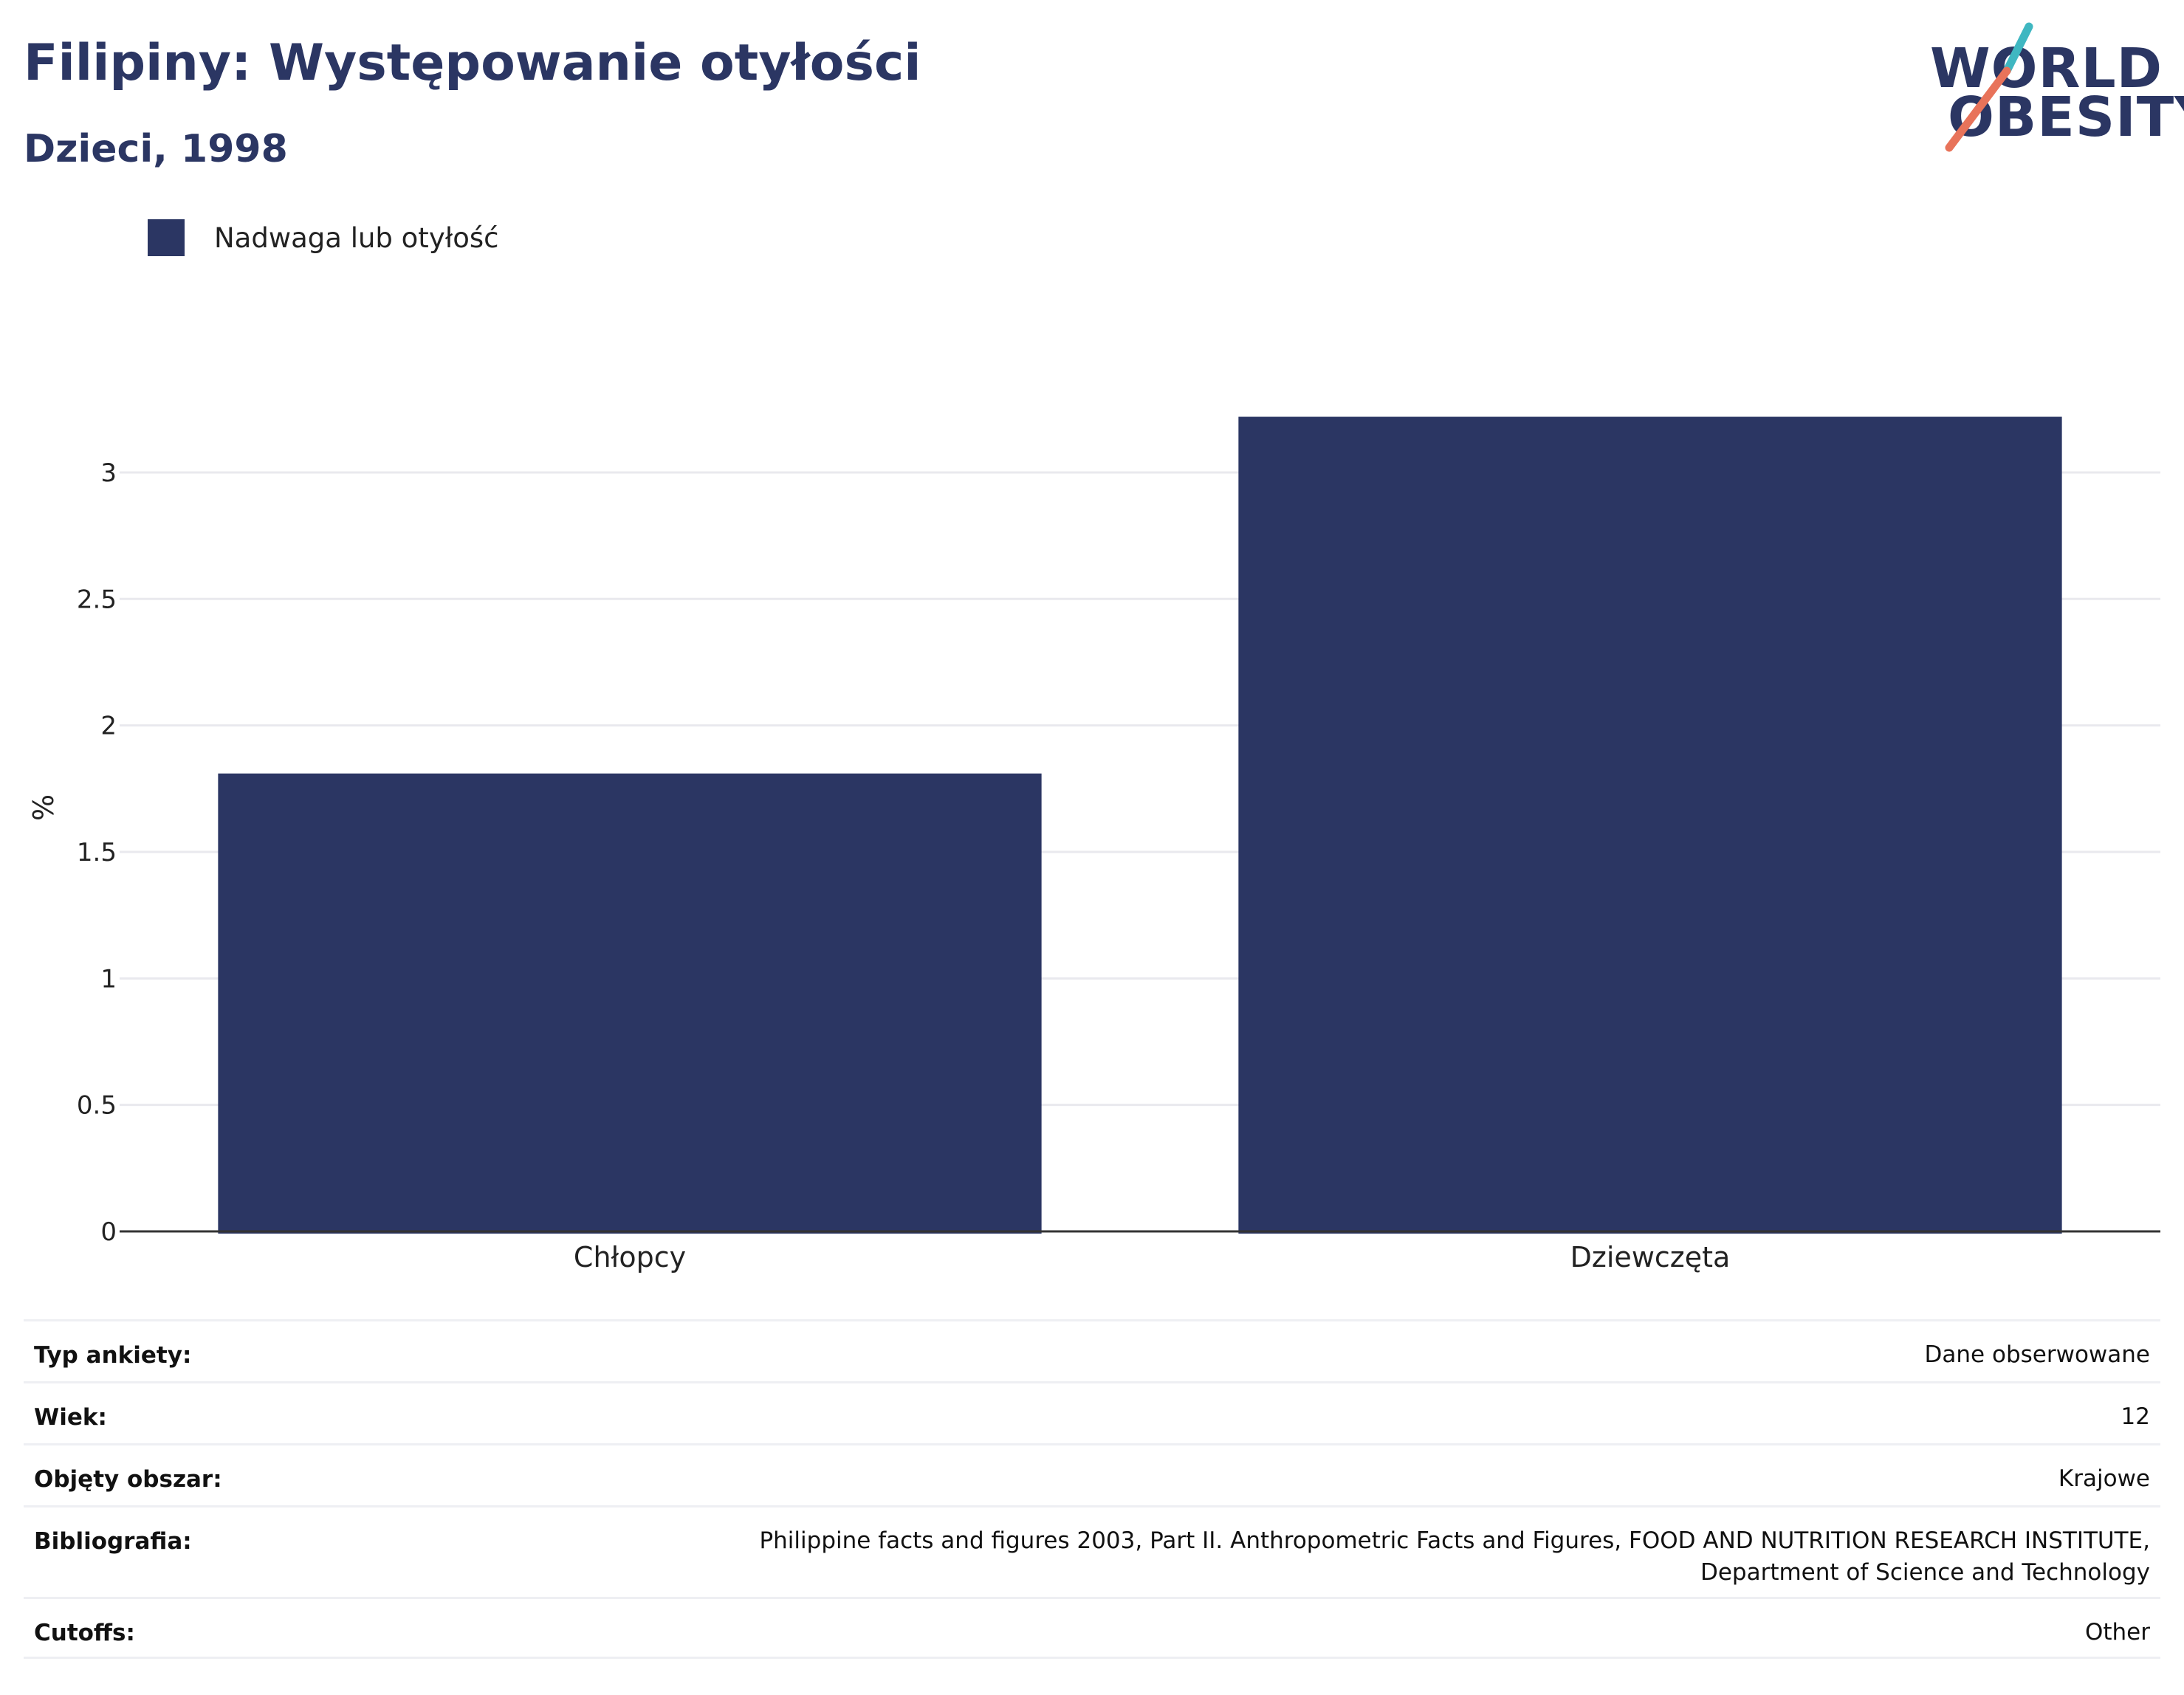 The width and height of the screenshot is (2184, 1695). What do you see at coordinates (2104, 1478) in the screenshot?
I see `info-value: Krajowe` at bounding box center [2104, 1478].